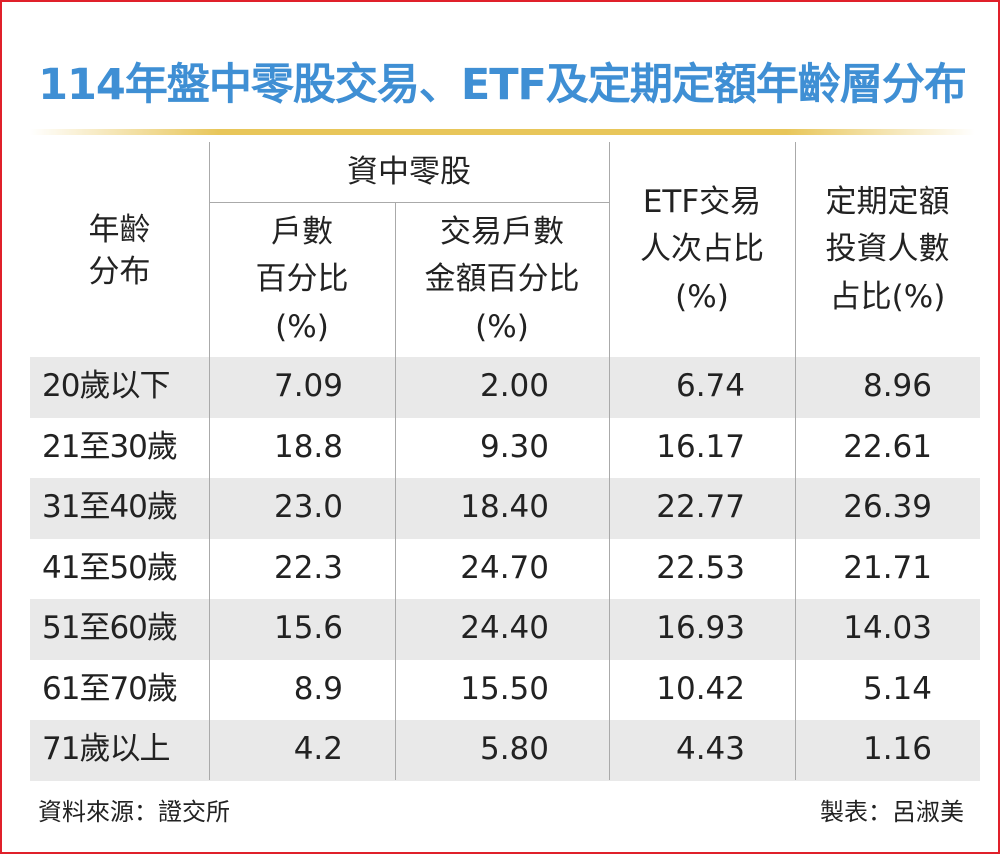 Image resolution: width=1000 pixels, height=854 pixels. Describe the element at coordinates (897, 688) in the screenshot. I see `cell: 5.14` at that location.